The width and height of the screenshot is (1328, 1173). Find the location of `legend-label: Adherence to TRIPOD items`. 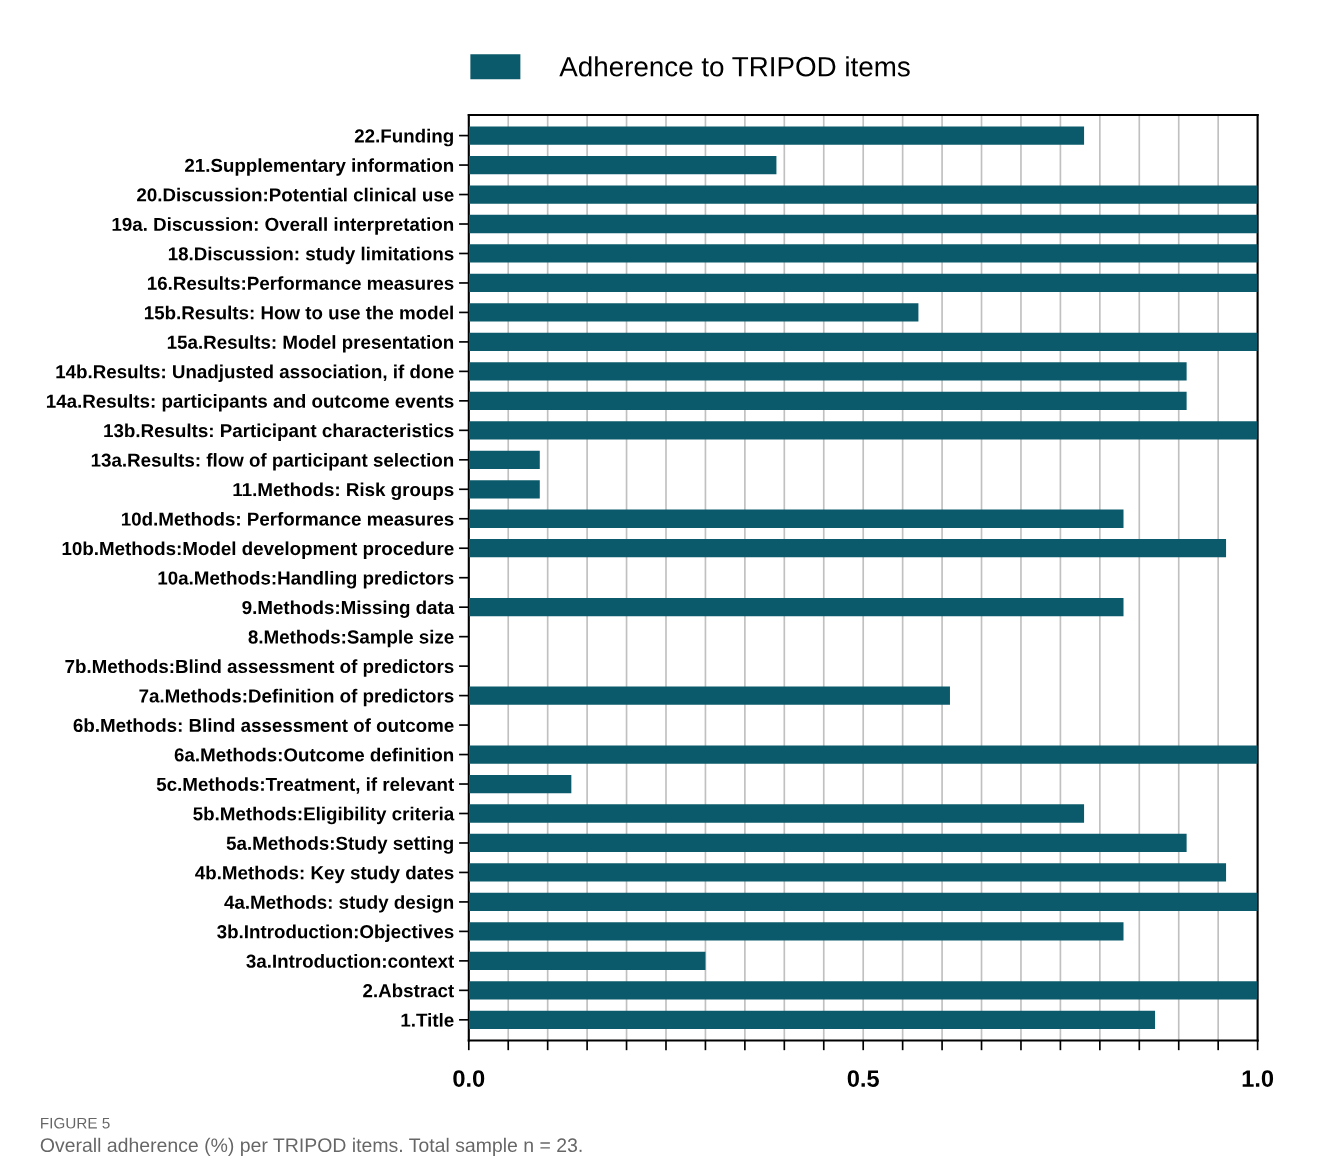

legend-label: Adherence to TRIPOD items is located at coordinates (734, 66).